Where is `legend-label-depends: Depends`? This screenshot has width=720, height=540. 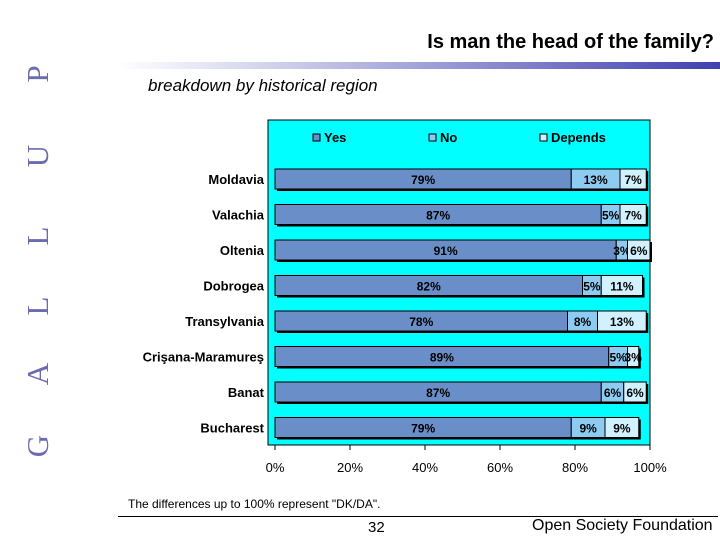 legend-label-depends: Depends is located at coordinates (578, 137).